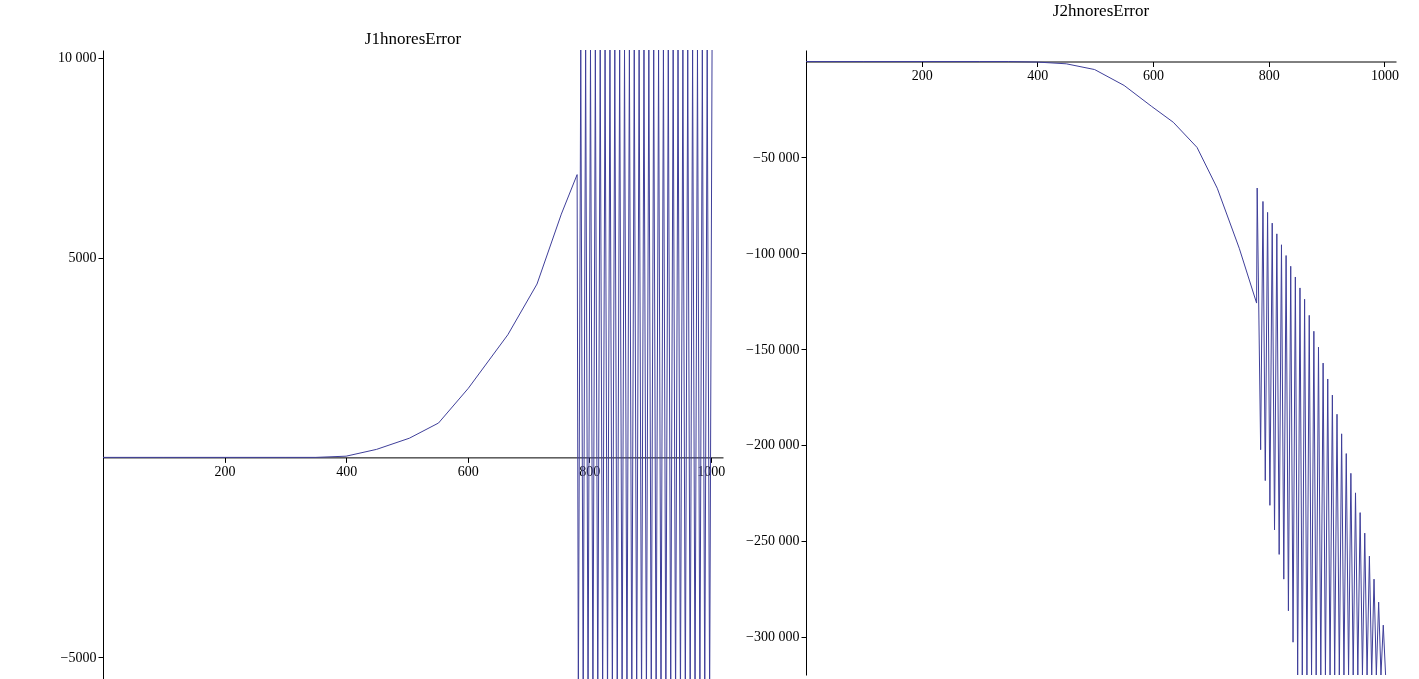 The image size is (1419, 679). I want to click on y-tick-label: −250 000, so click(773, 541).